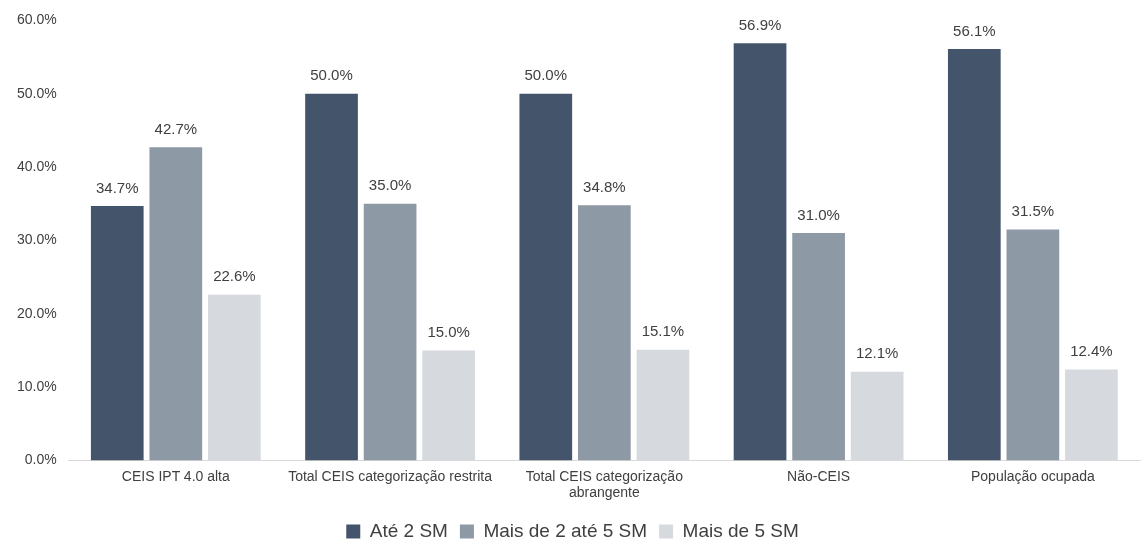 This screenshot has width=1148, height=551. Describe the element at coordinates (448, 332) in the screenshot. I see `data-label: 15.0%` at that location.